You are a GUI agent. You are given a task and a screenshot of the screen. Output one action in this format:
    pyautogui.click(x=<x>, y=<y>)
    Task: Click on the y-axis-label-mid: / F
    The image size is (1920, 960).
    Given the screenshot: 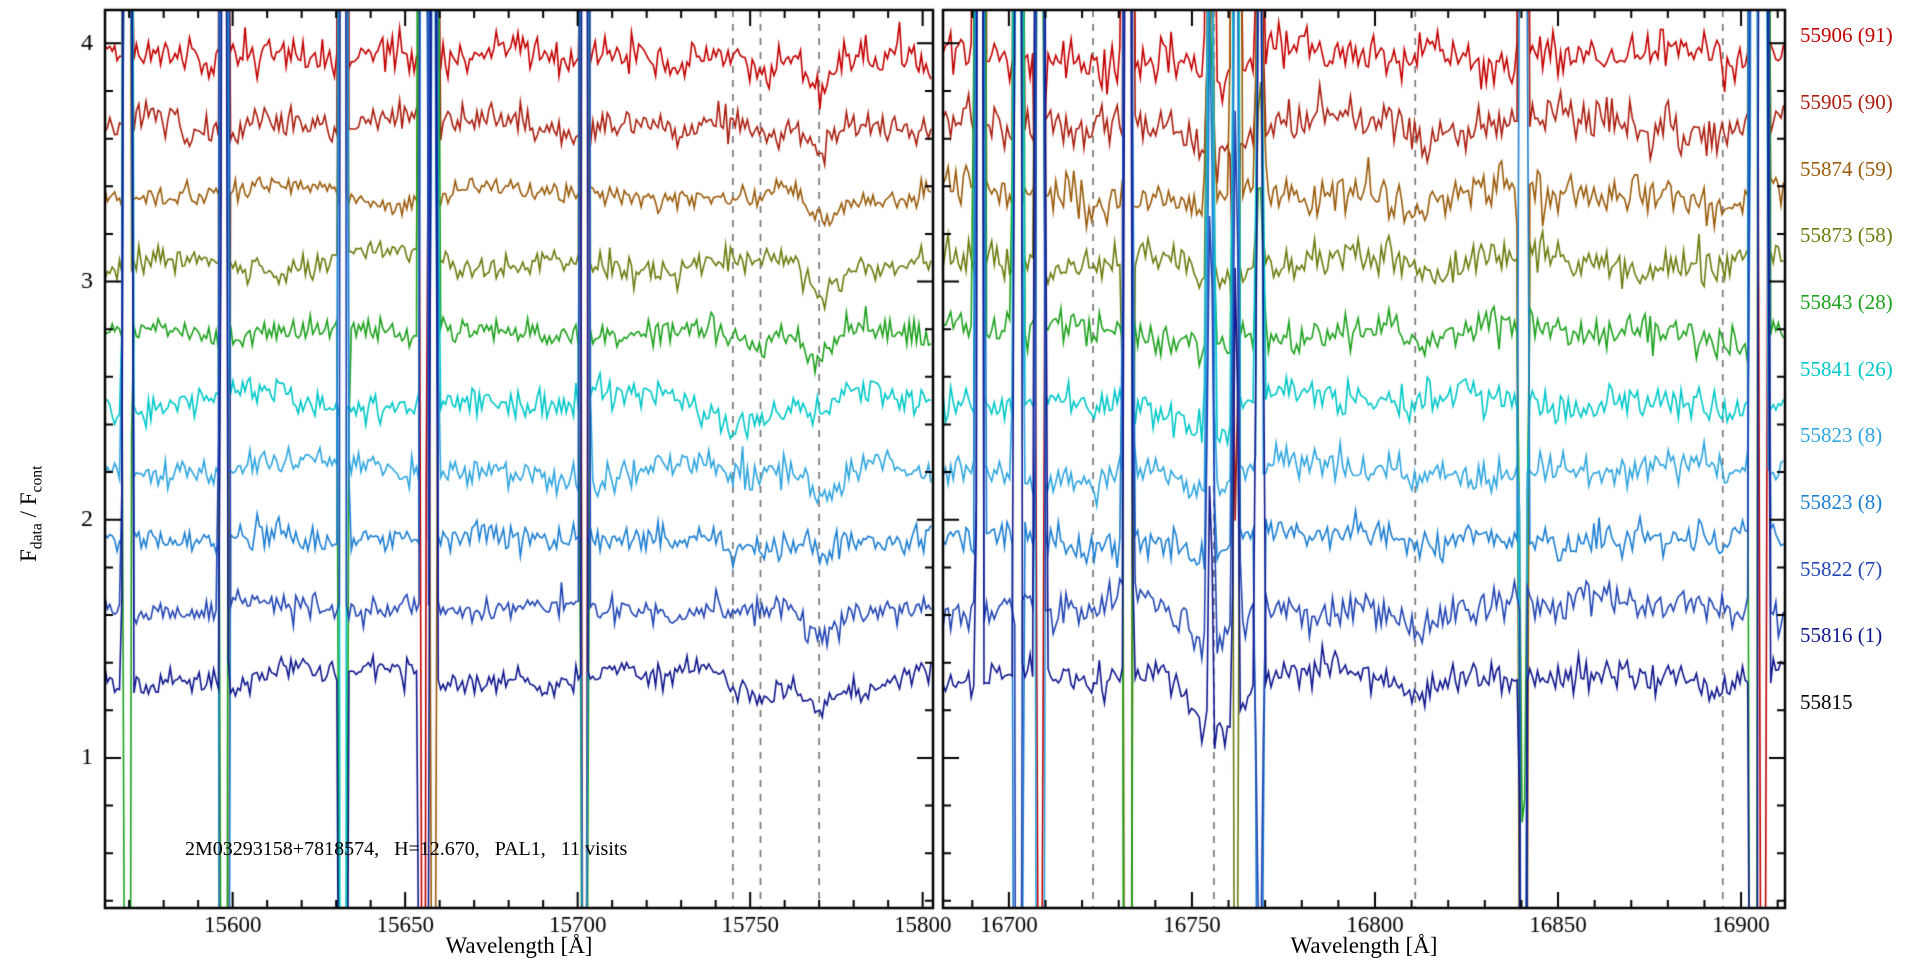 What is the action you would take?
    pyautogui.click(x=28, y=508)
    